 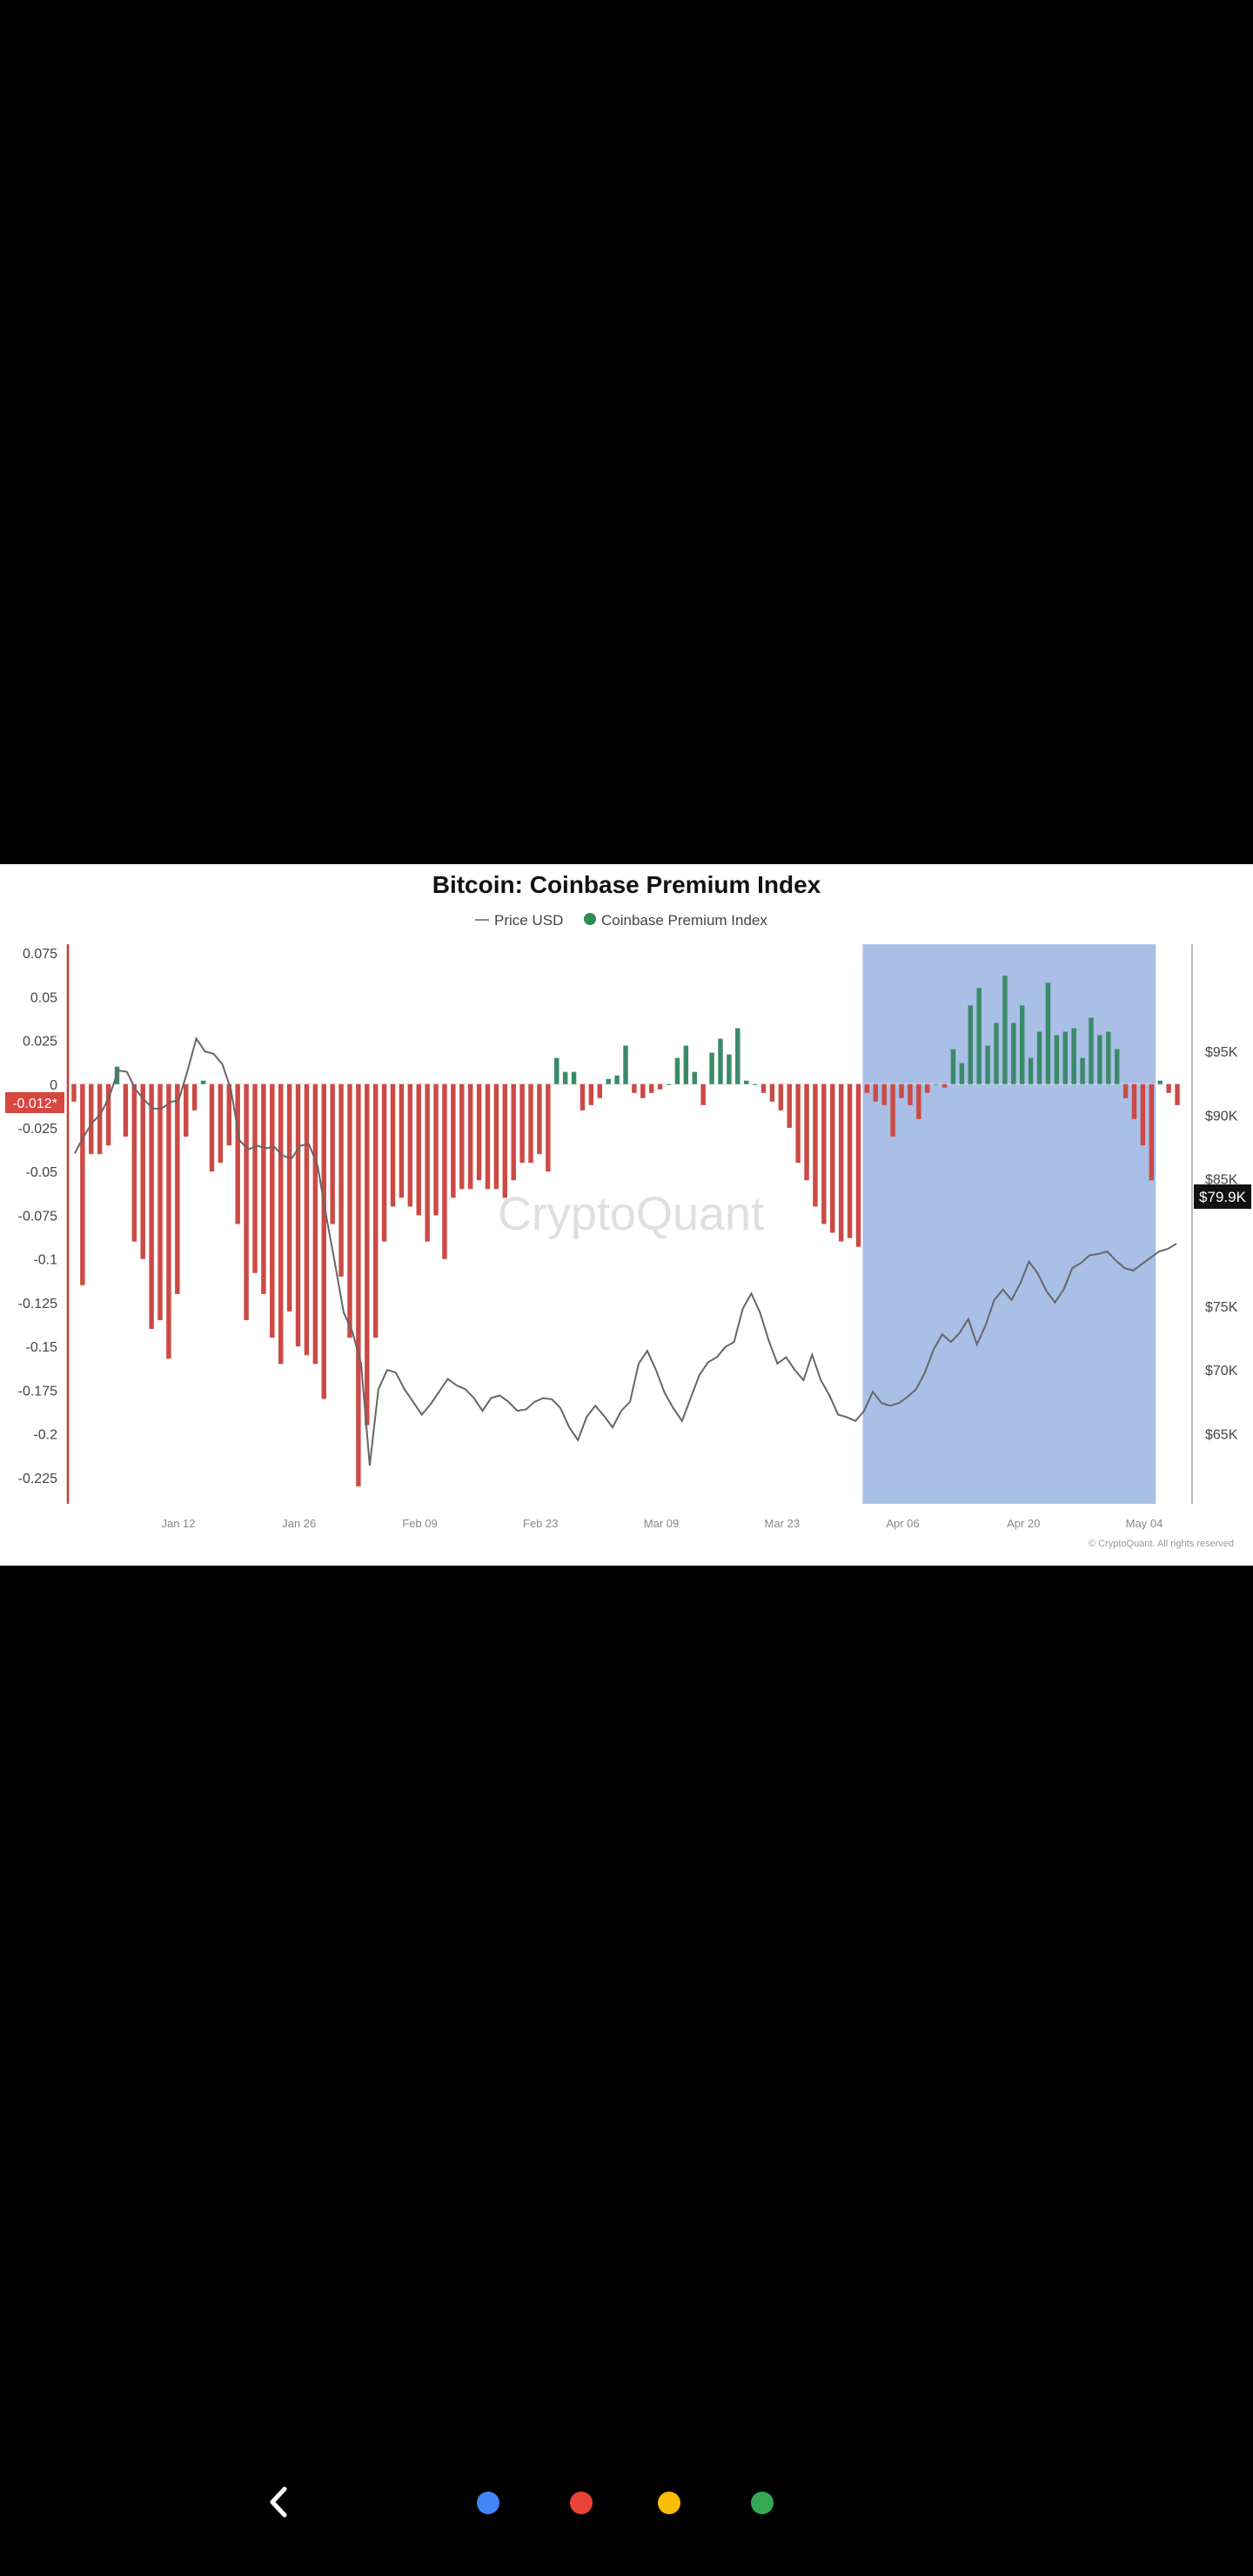 What do you see at coordinates (1221, 1116) in the screenshot?
I see `right-tick-label: $90K` at bounding box center [1221, 1116].